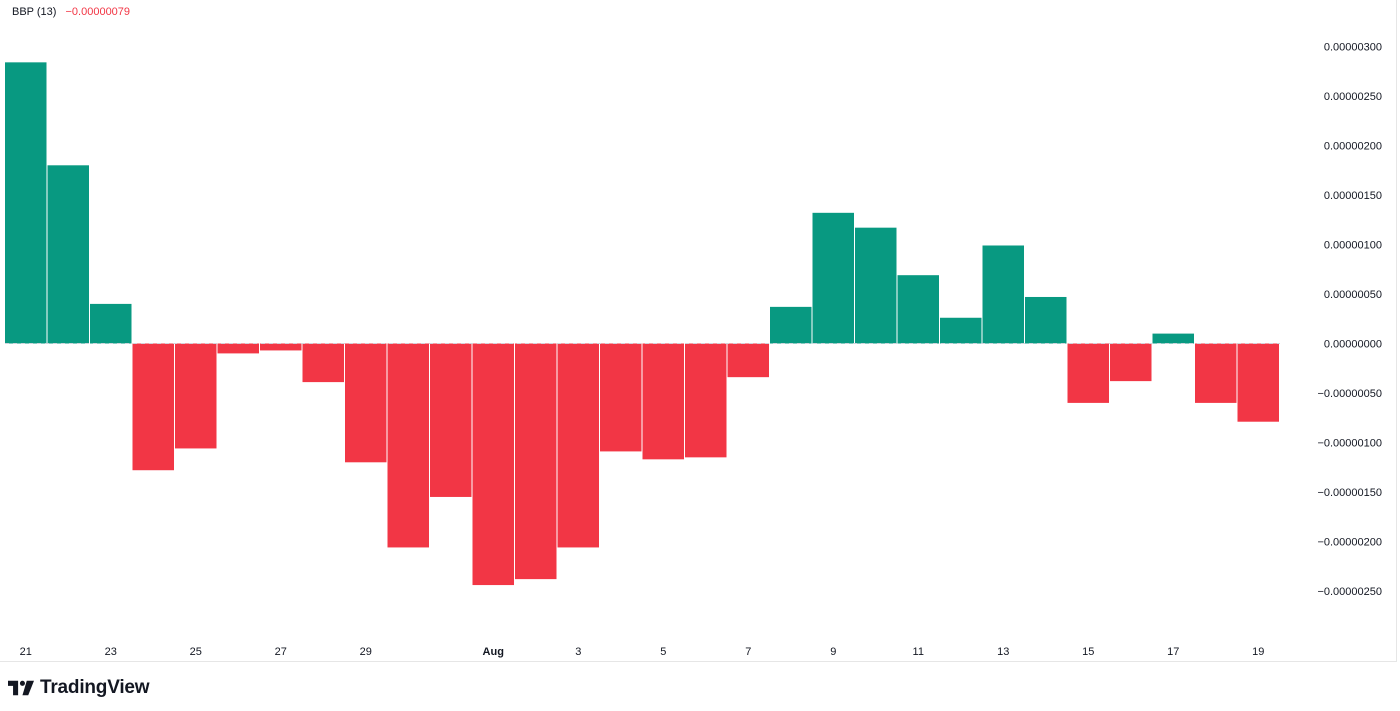  What do you see at coordinates (26, 652) in the screenshot?
I see `x-tick-label: 21` at bounding box center [26, 652].